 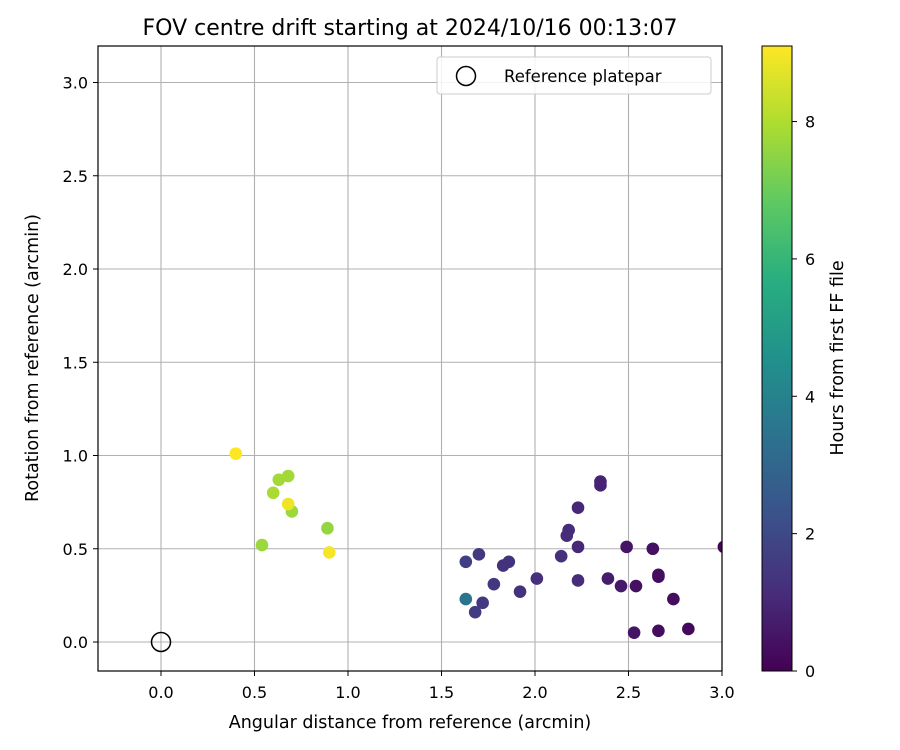 I want to click on y-tick-label: 3.0, so click(x=75, y=83).